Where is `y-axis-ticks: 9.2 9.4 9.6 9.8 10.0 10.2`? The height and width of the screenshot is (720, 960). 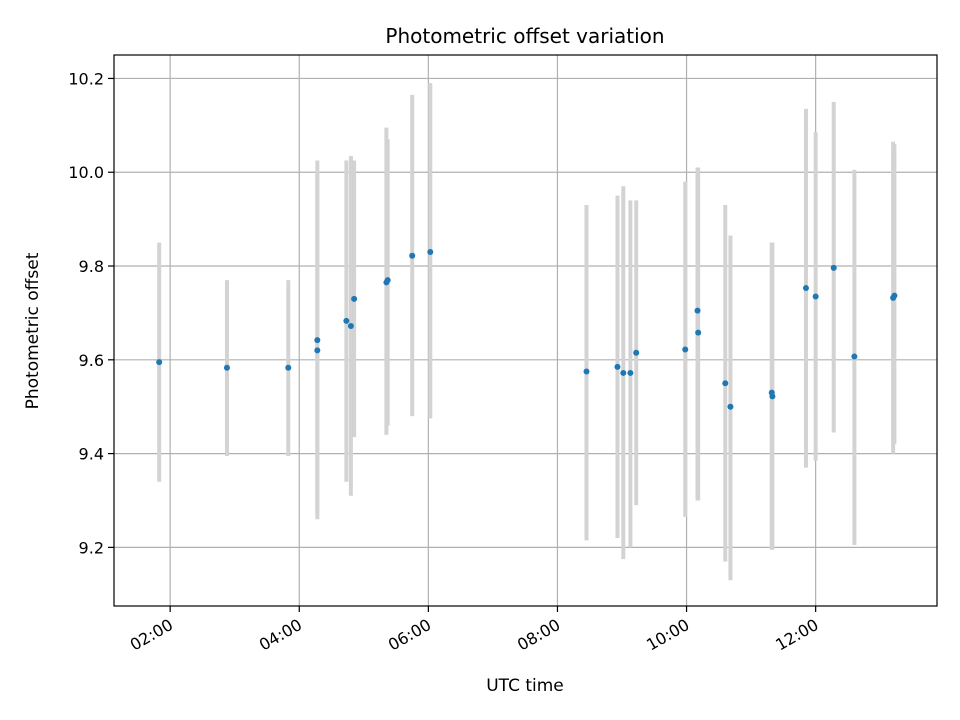
y-axis-ticks: 9.2 9.4 9.6 9.8 10.0 10.2 is located at coordinates (91, 313).